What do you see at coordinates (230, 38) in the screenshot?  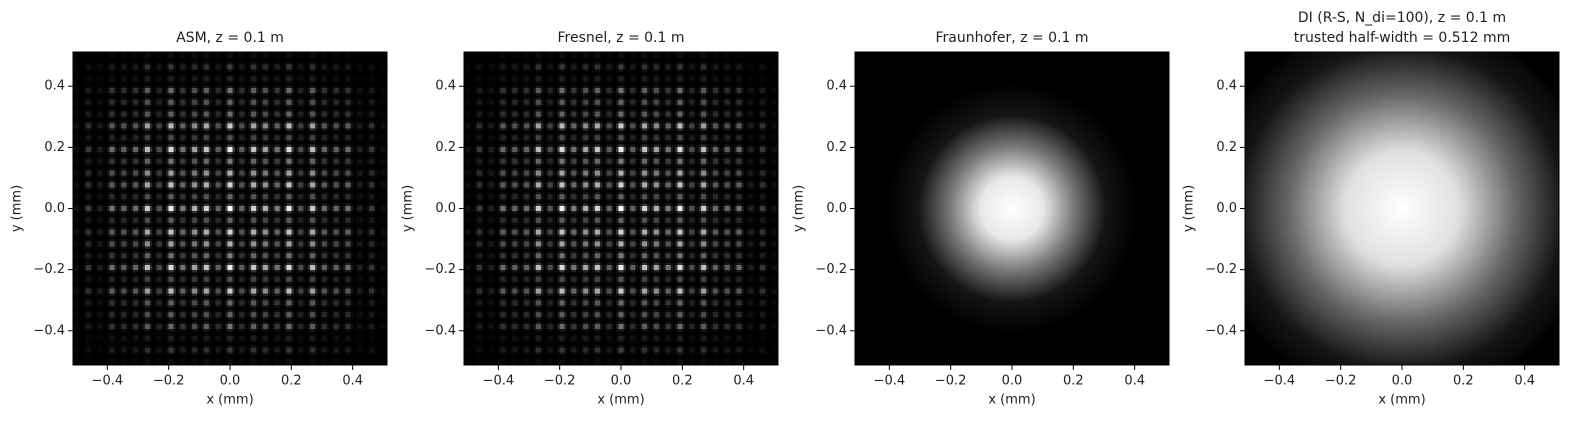 I see `panel-title: ASM, z = 0.1 m` at bounding box center [230, 38].